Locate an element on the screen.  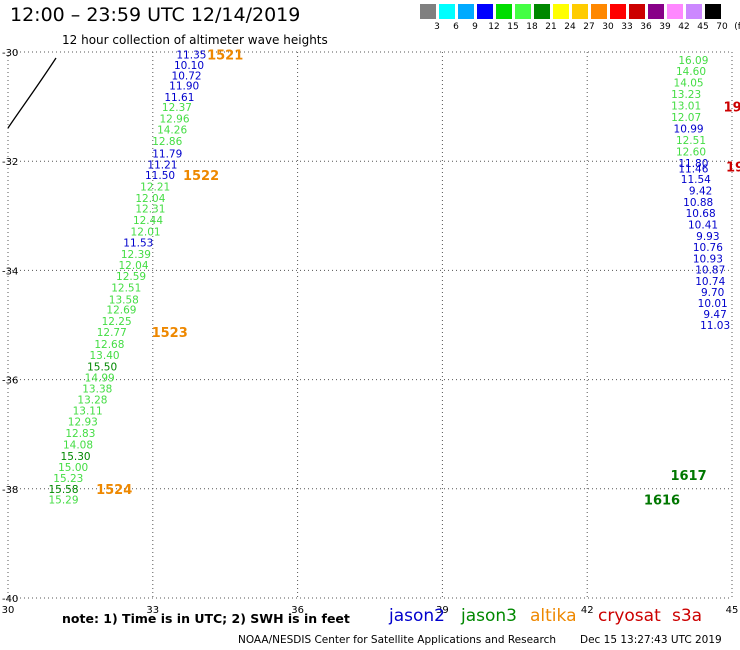
lat-tick-label: -34 is located at coordinates (10, 271).